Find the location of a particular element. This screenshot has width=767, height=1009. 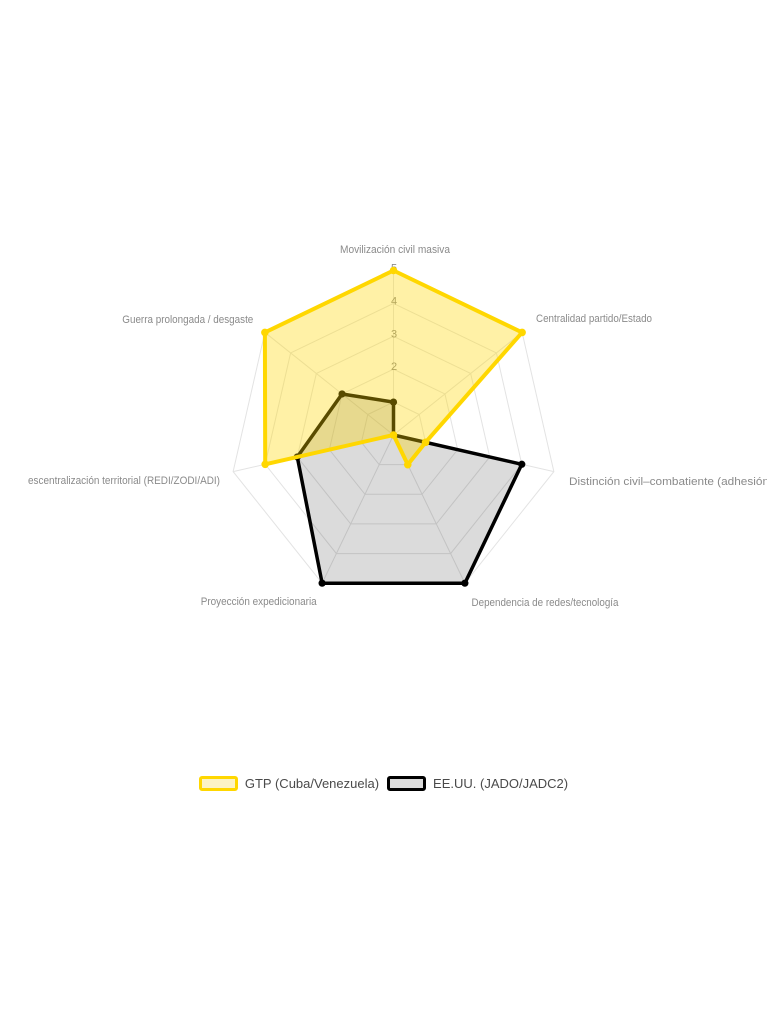

axis-label: Movilización civil masiva is located at coordinates (395, 250).